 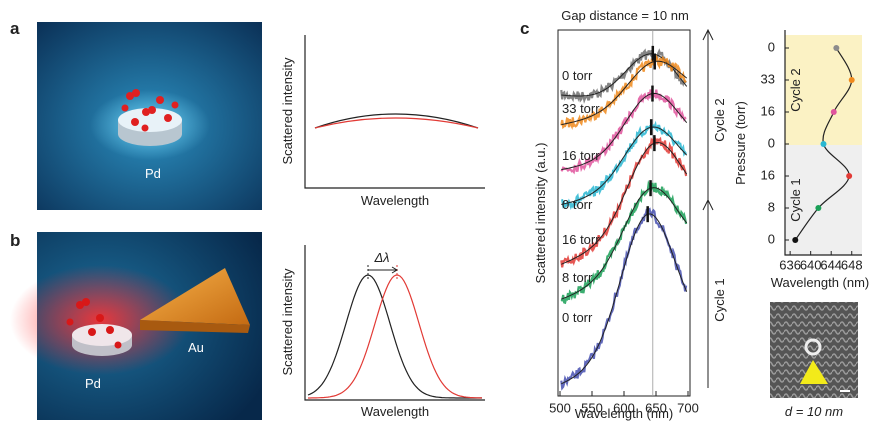 I want to click on panel-label: c, so click(x=524, y=28).